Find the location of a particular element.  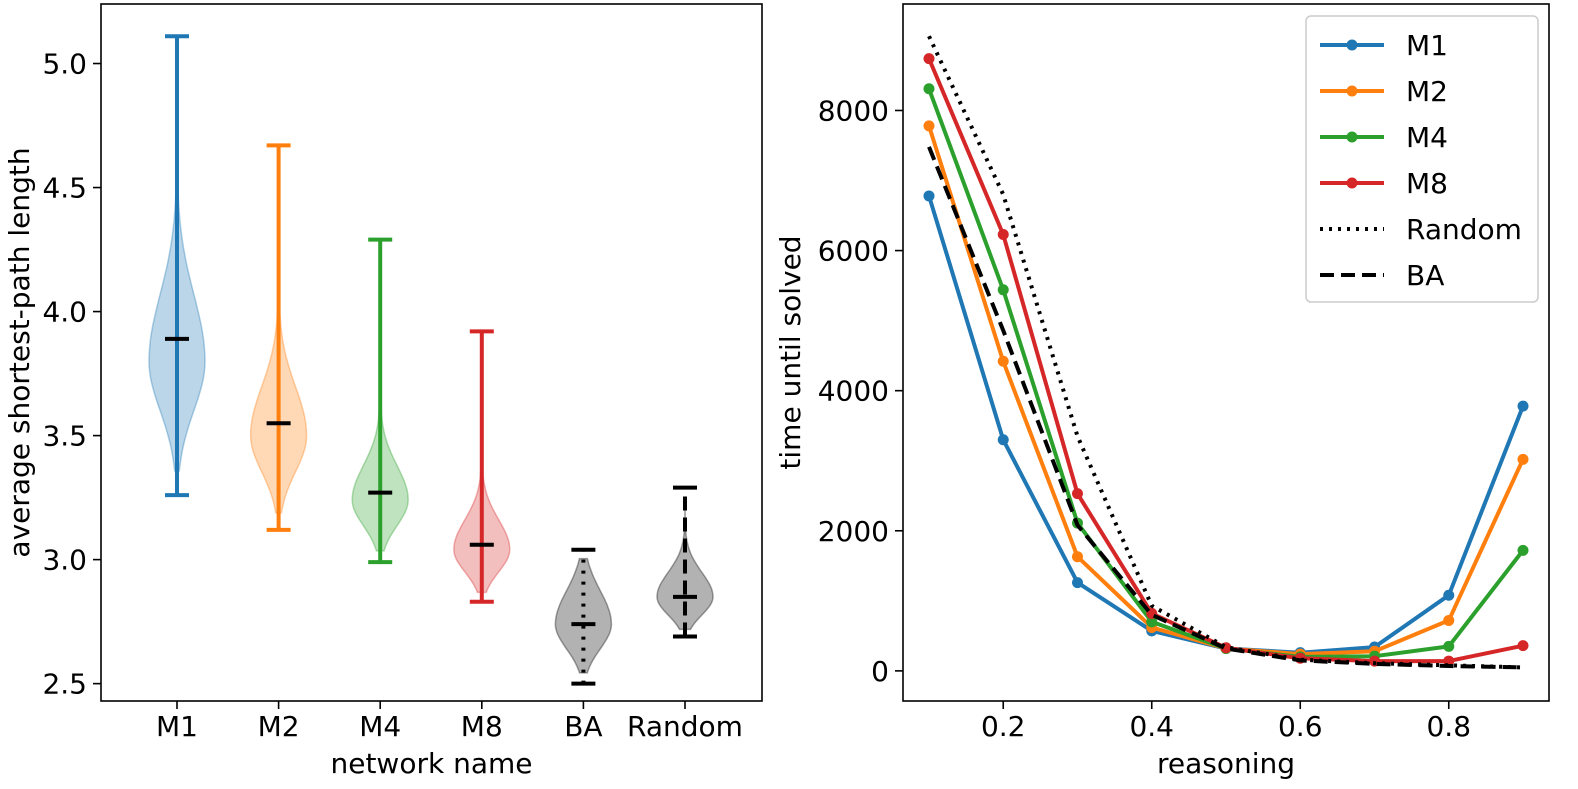

x-tick-label: M2 is located at coordinates (279, 726).